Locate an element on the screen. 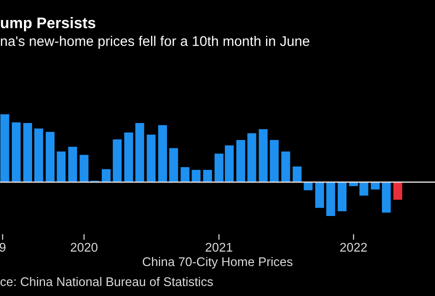 This screenshot has width=435, height=296. x-tick-label: 2020 is located at coordinates (84, 247).